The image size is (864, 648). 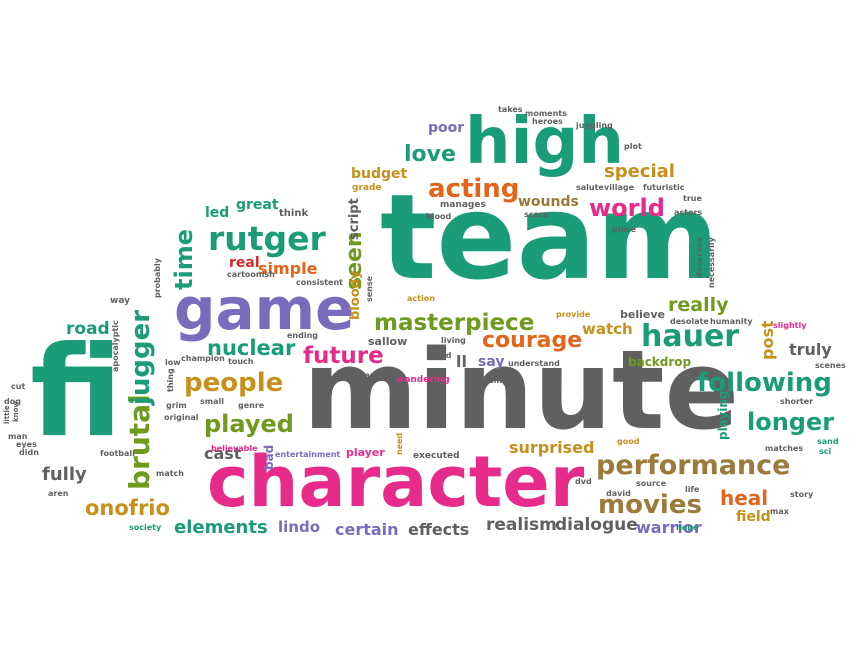 What do you see at coordinates (421, 298) in the screenshot?
I see `word-action: action` at bounding box center [421, 298].